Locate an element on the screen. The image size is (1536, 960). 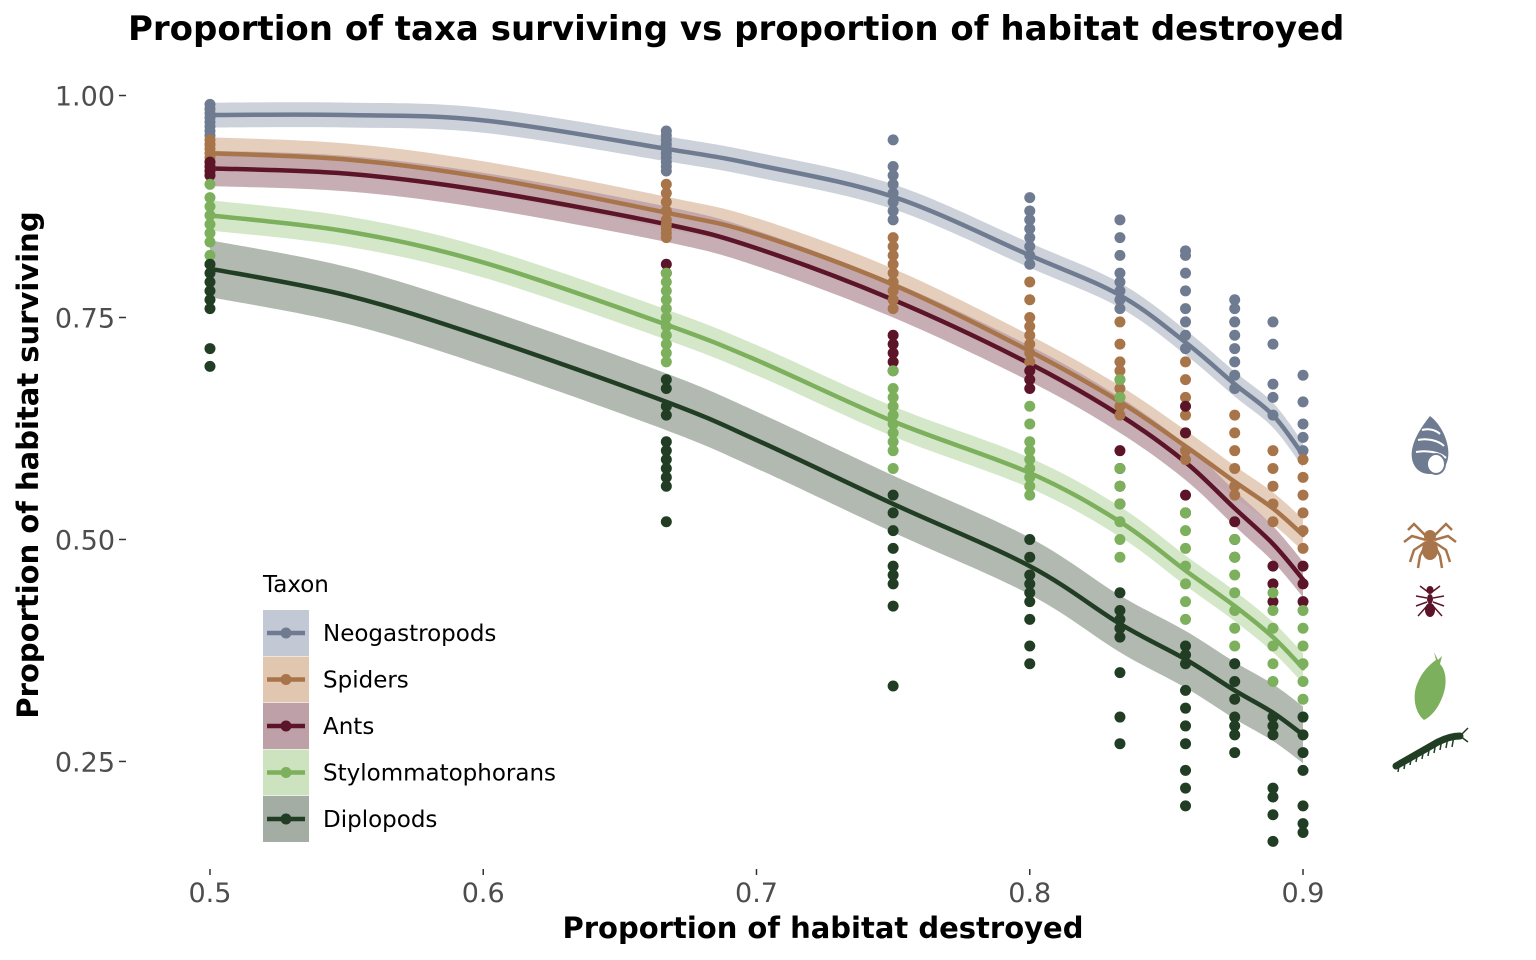
millipede-icon is located at coordinates (1430, 750).